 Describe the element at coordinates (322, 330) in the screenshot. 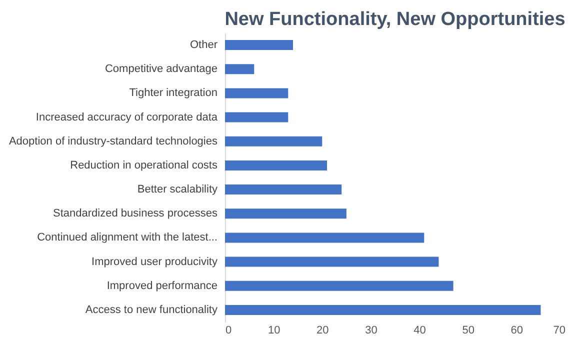

I see `x-tick-label: 20` at that location.